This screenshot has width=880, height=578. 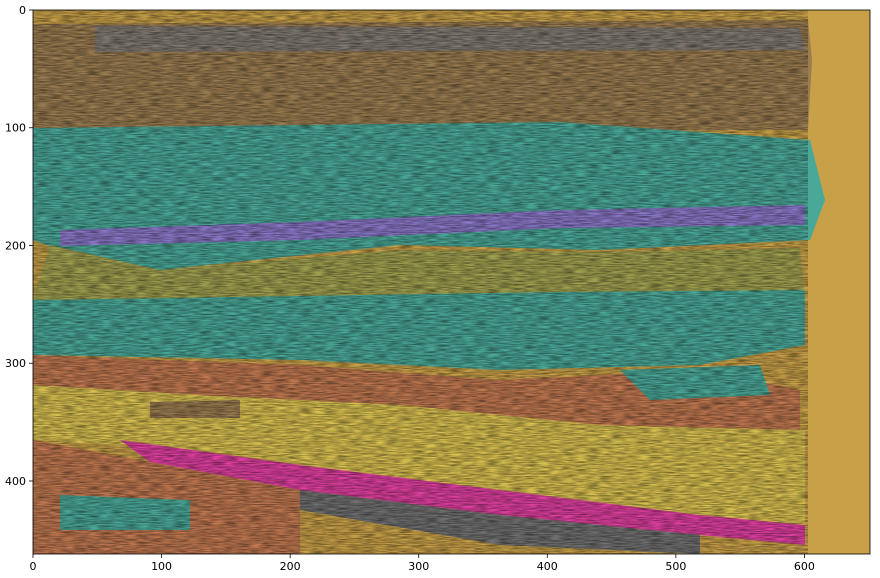 What do you see at coordinates (161, 566) in the screenshot?
I see `x-tick-label: 100` at bounding box center [161, 566].